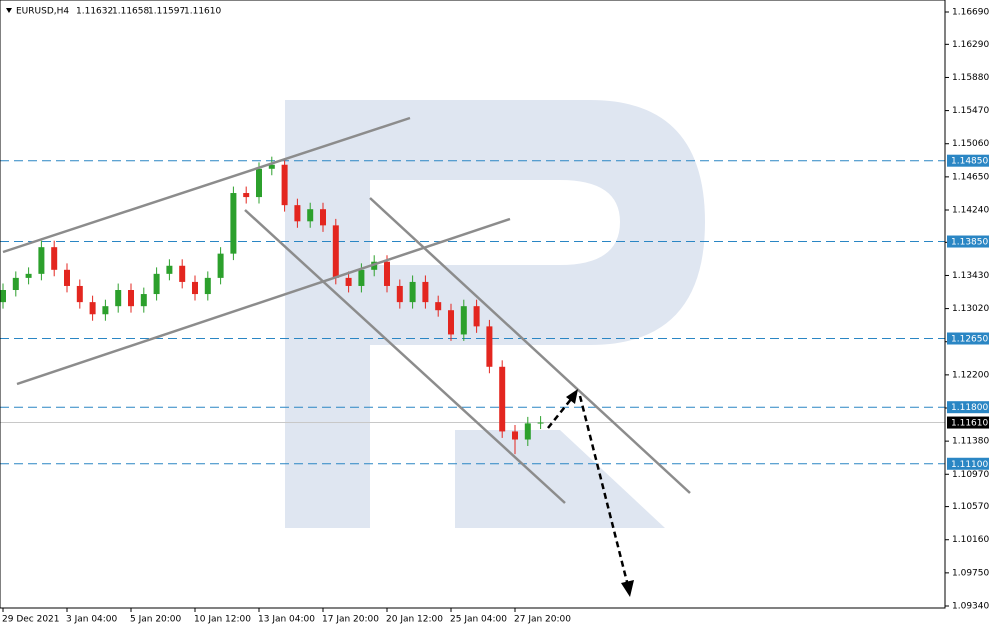 This screenshot has width=993, height=630. I want to click on y-tick-label: 1.10160, so click(970, 540).